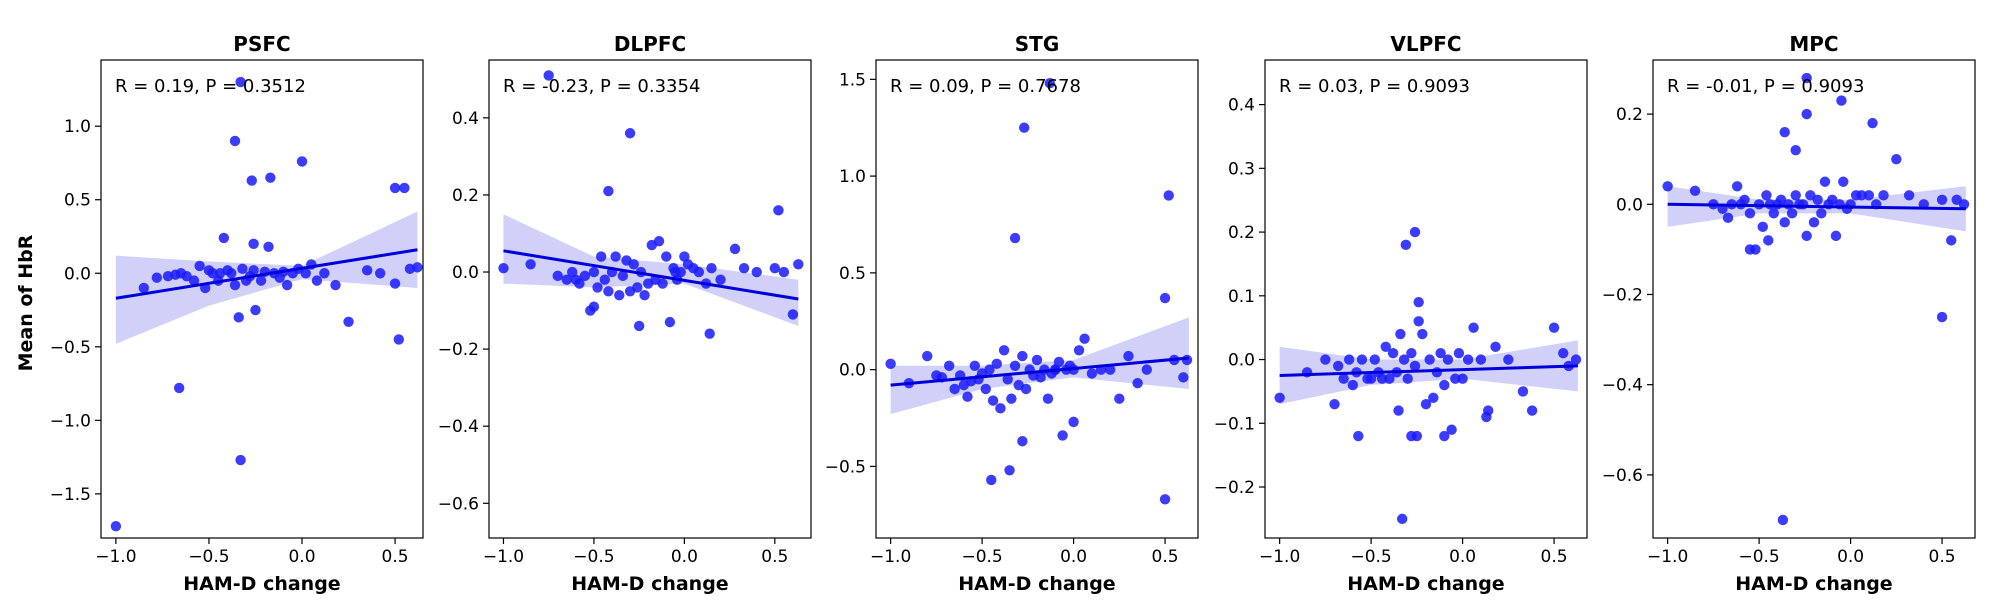 The height and width of the screenshot is (600, 2000). What do you see at coordinates (1814, 299) in the screenshot?
I see `axes-frame` at bounding box center [1814, 299].